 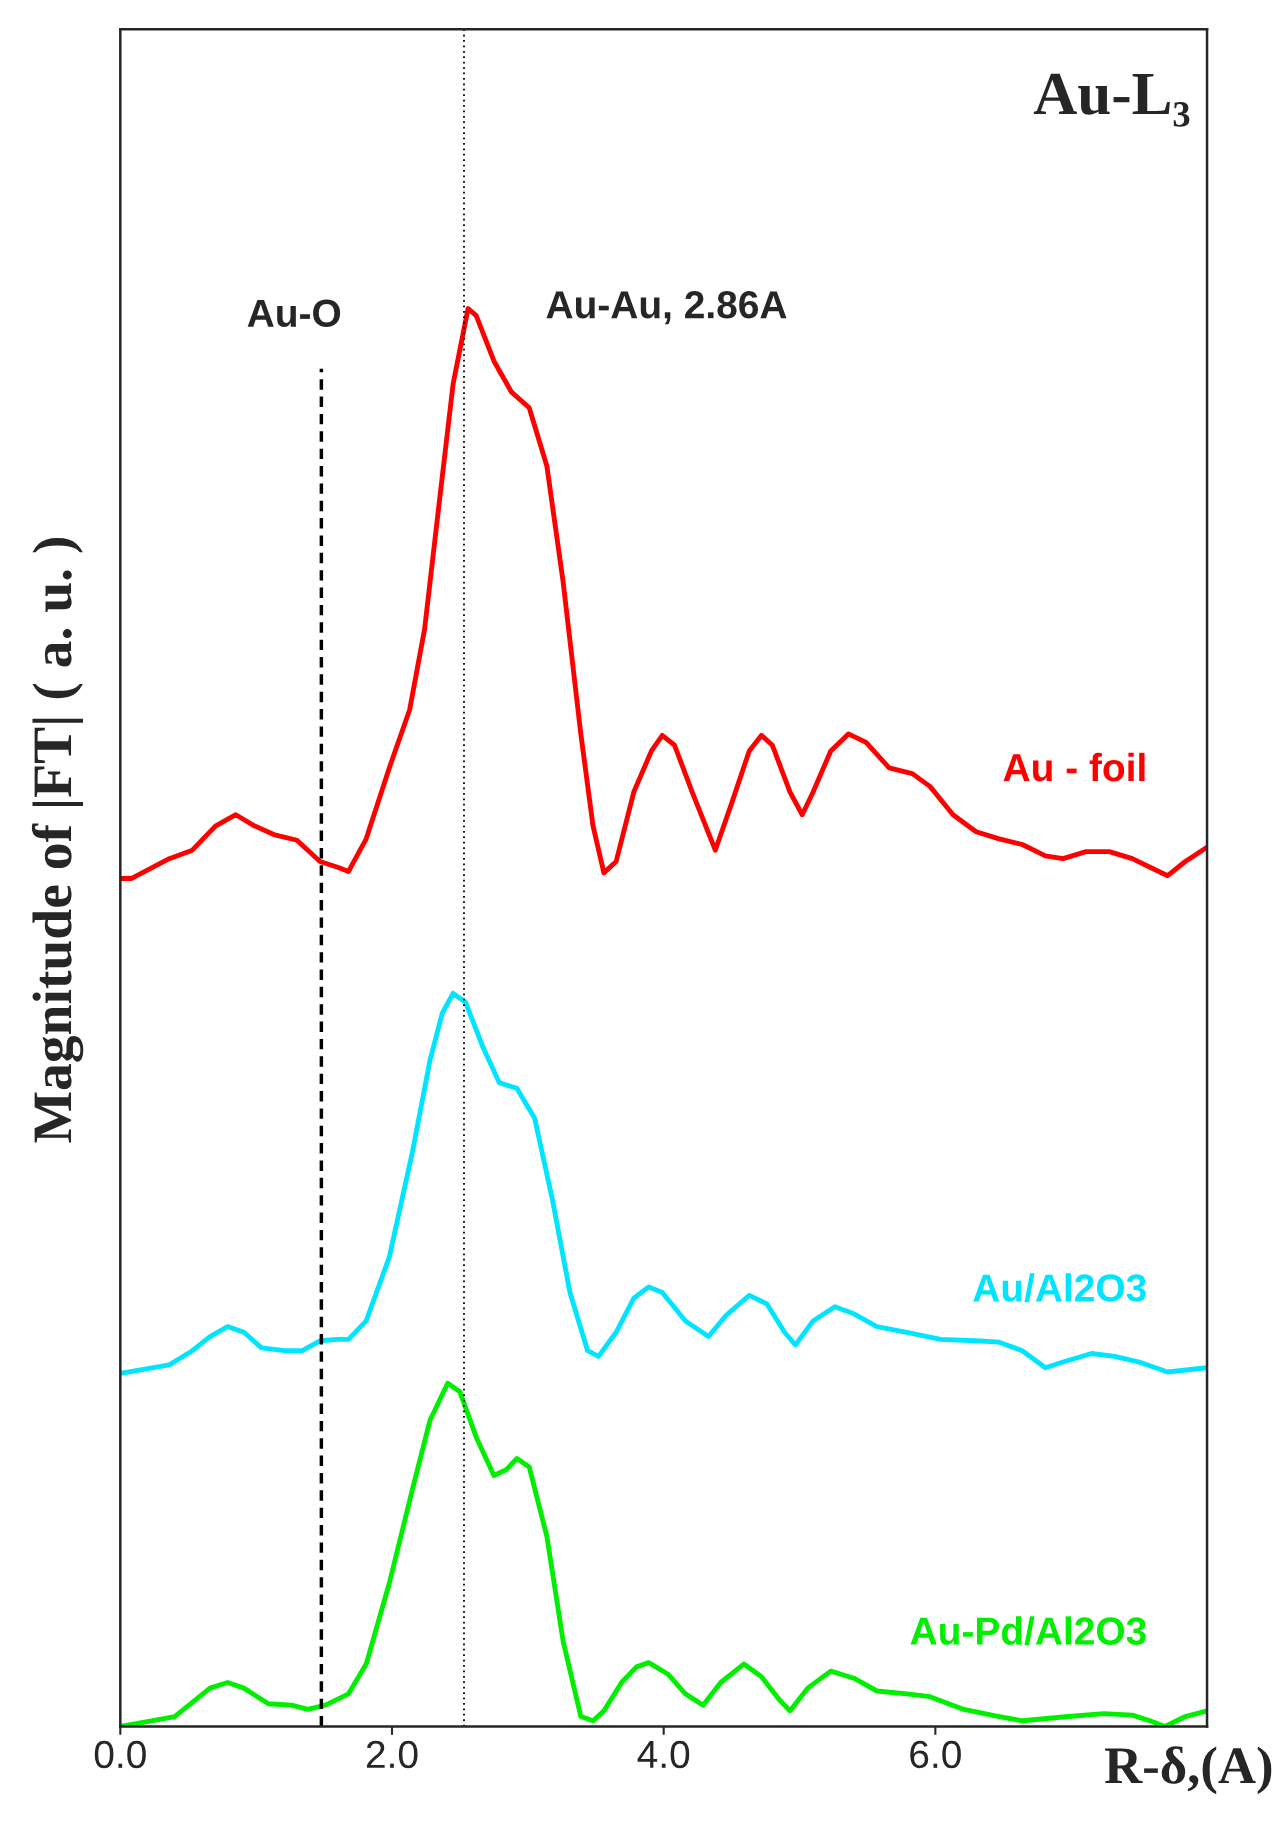 What do you see at coordinates (294, 313) in the screenshot?
I see `ref-line-label: Au-O` at bounding box center [294, 313].